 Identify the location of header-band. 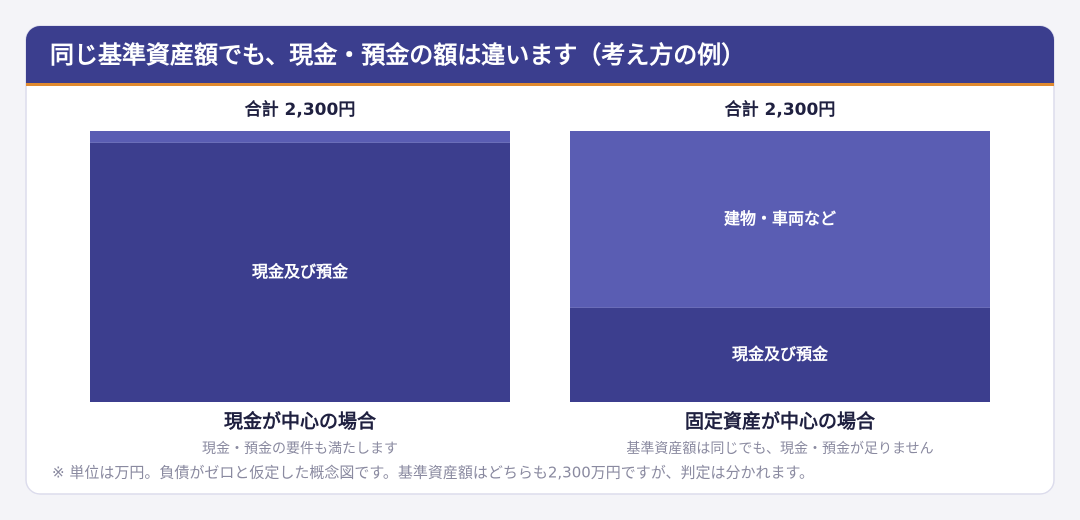
(540, 55).